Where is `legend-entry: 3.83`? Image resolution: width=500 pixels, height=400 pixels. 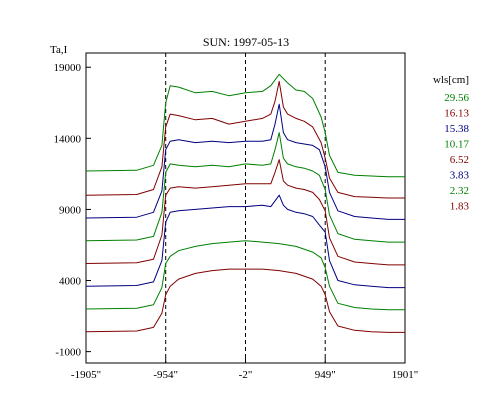
legend-entry: 3.83 is located at coordinates (460, 176).